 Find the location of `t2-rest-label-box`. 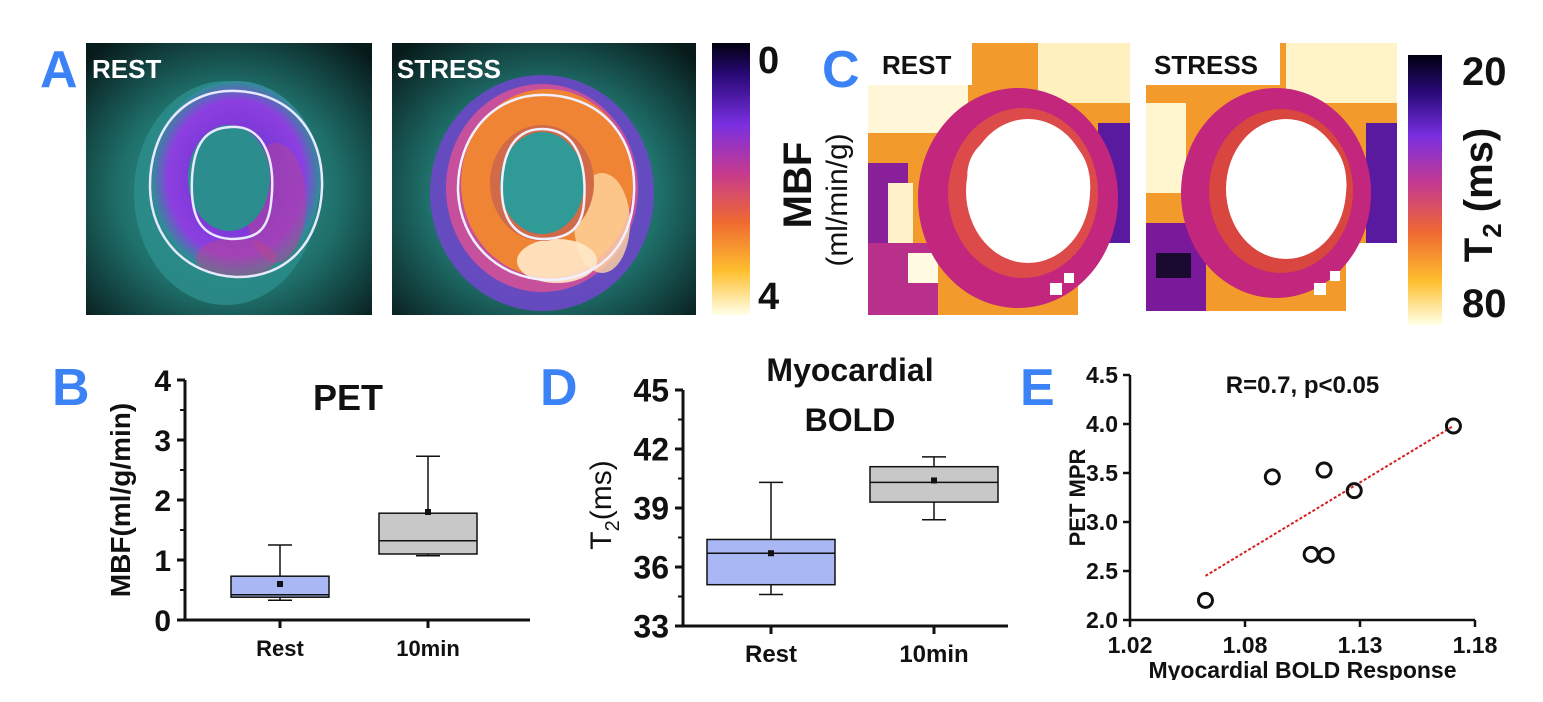

t2-rest-label-box is located at coordinates (920, 64).